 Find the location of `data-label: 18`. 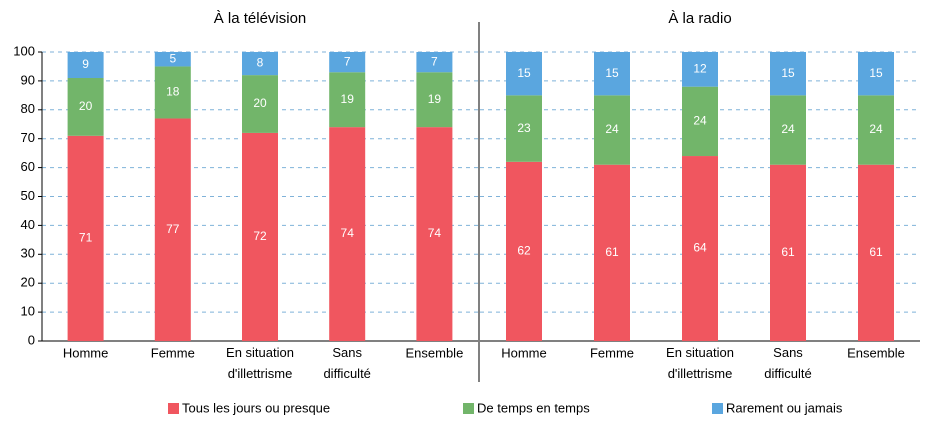

data-label: 18 is located at coordinates (173, 92).